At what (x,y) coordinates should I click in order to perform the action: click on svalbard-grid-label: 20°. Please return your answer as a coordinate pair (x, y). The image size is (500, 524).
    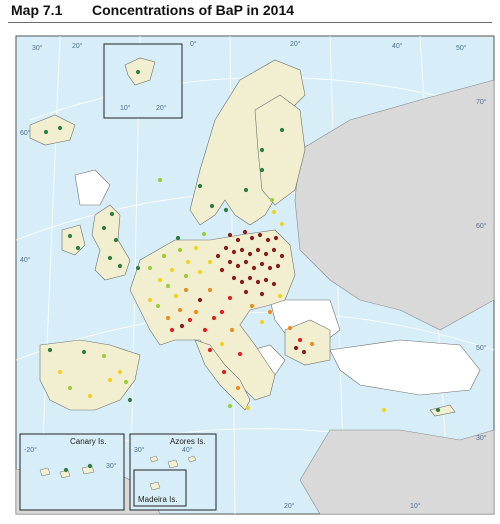
    Looking at the image, I should click on (161, 108).